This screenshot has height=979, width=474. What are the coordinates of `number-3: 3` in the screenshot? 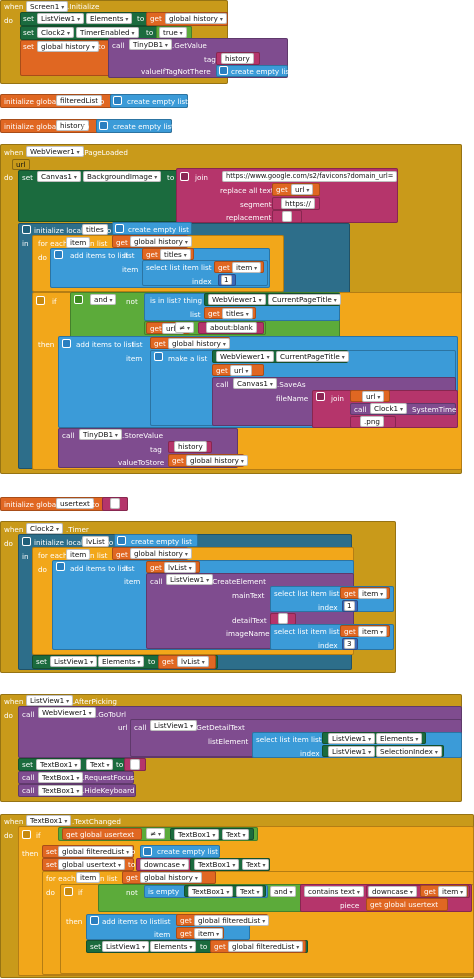 It's located at (349, 644).